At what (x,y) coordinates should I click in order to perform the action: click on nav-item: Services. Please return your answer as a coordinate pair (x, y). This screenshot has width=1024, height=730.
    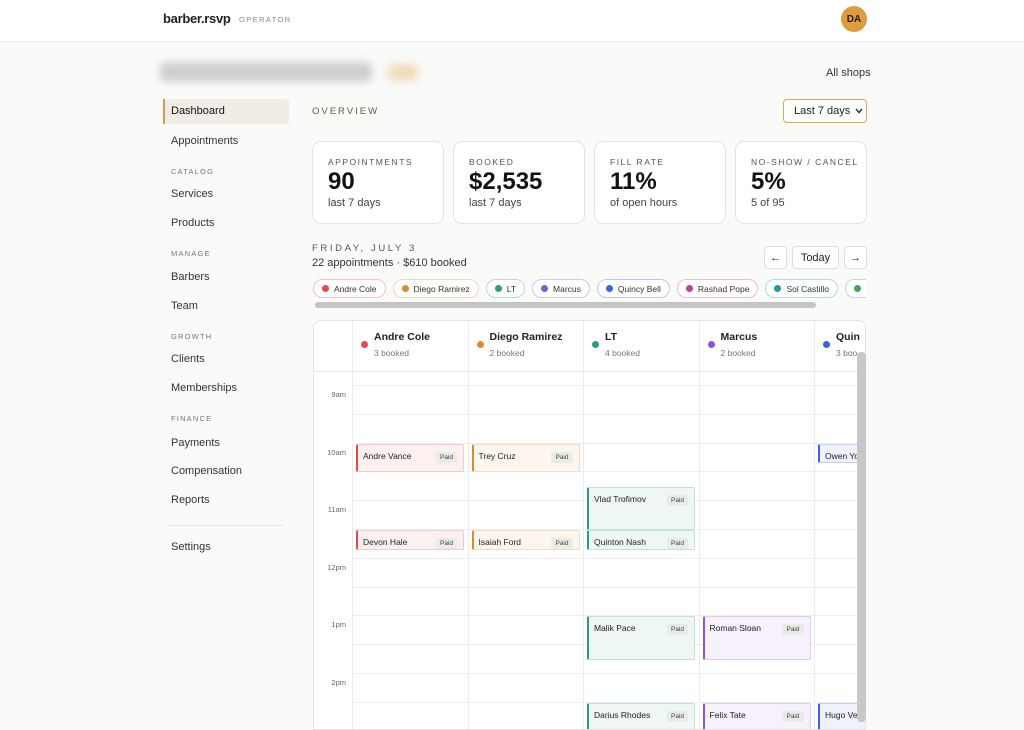
    Looking at the image, I should click on (226, 194).